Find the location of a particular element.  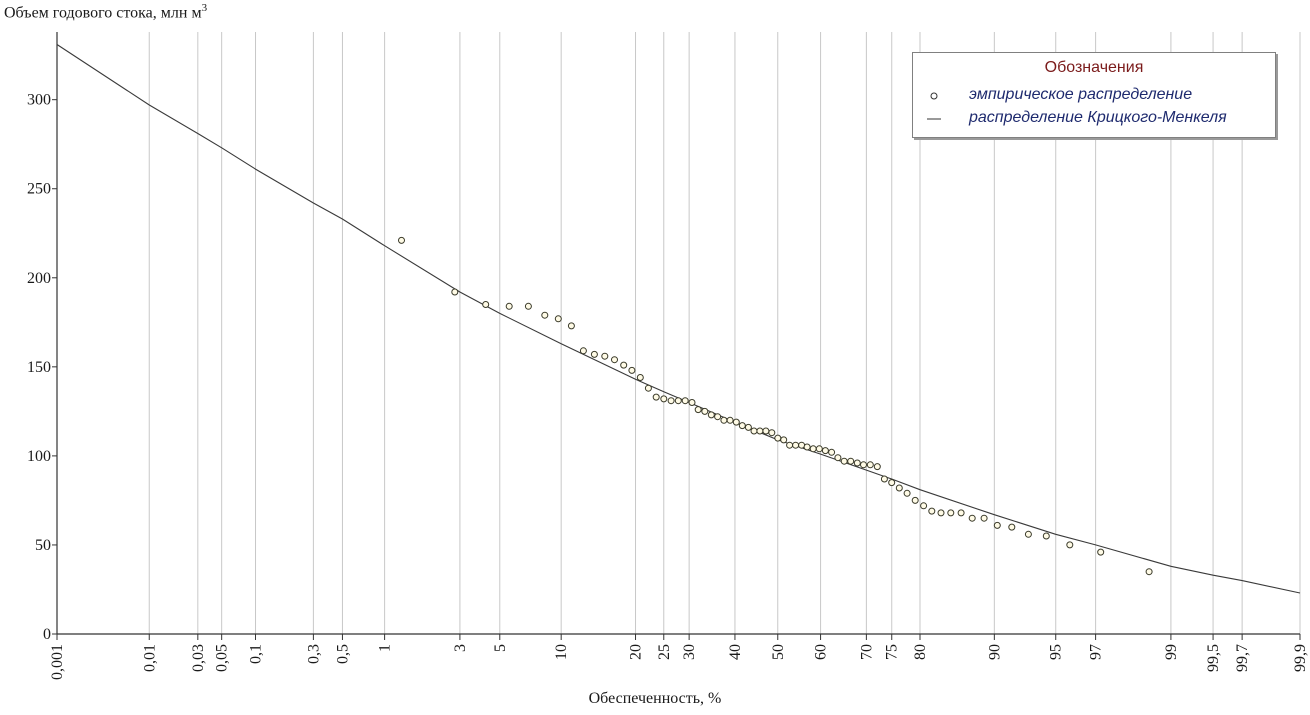

x-tick-label: 1 is located at coordinates (385, 648).